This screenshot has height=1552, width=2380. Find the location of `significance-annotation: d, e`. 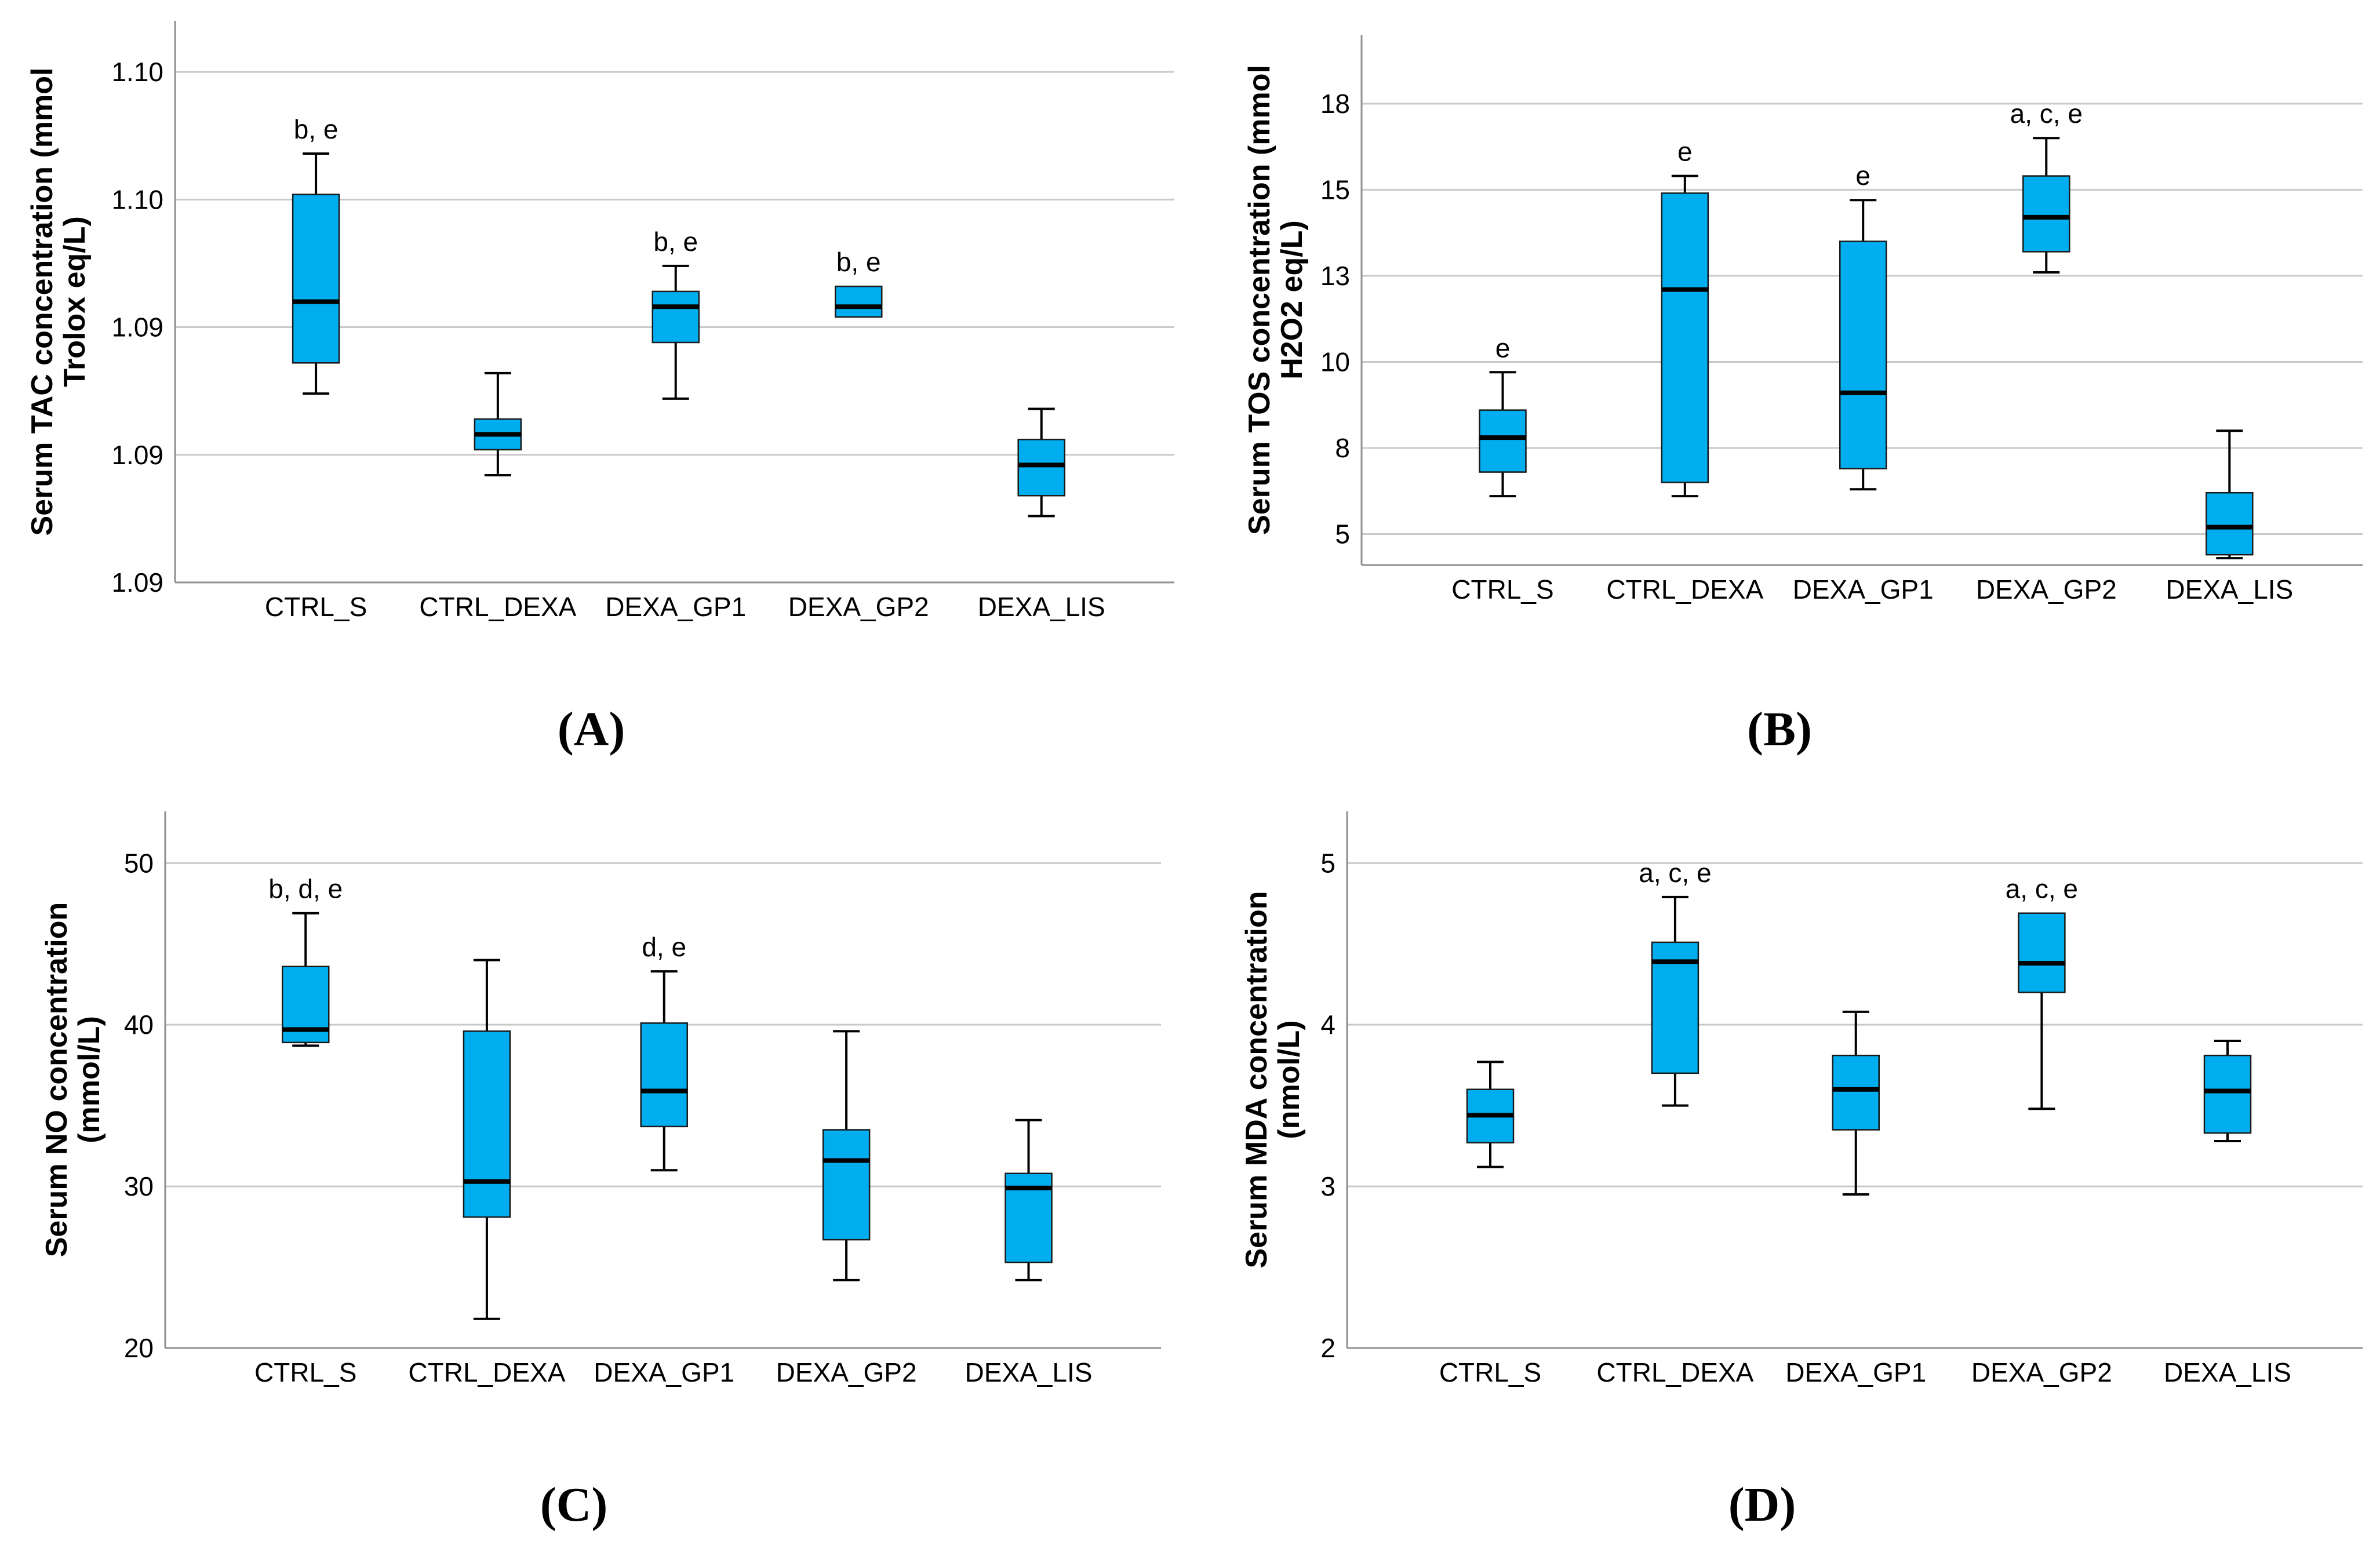

significance-annotation: d, e is located at coordinates (664, 947).